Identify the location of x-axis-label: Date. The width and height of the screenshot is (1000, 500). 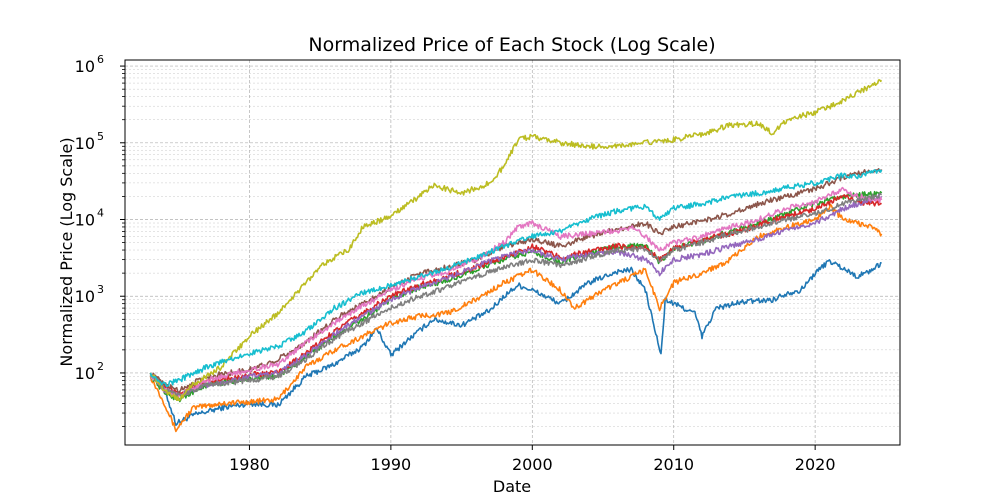
(512, 486).